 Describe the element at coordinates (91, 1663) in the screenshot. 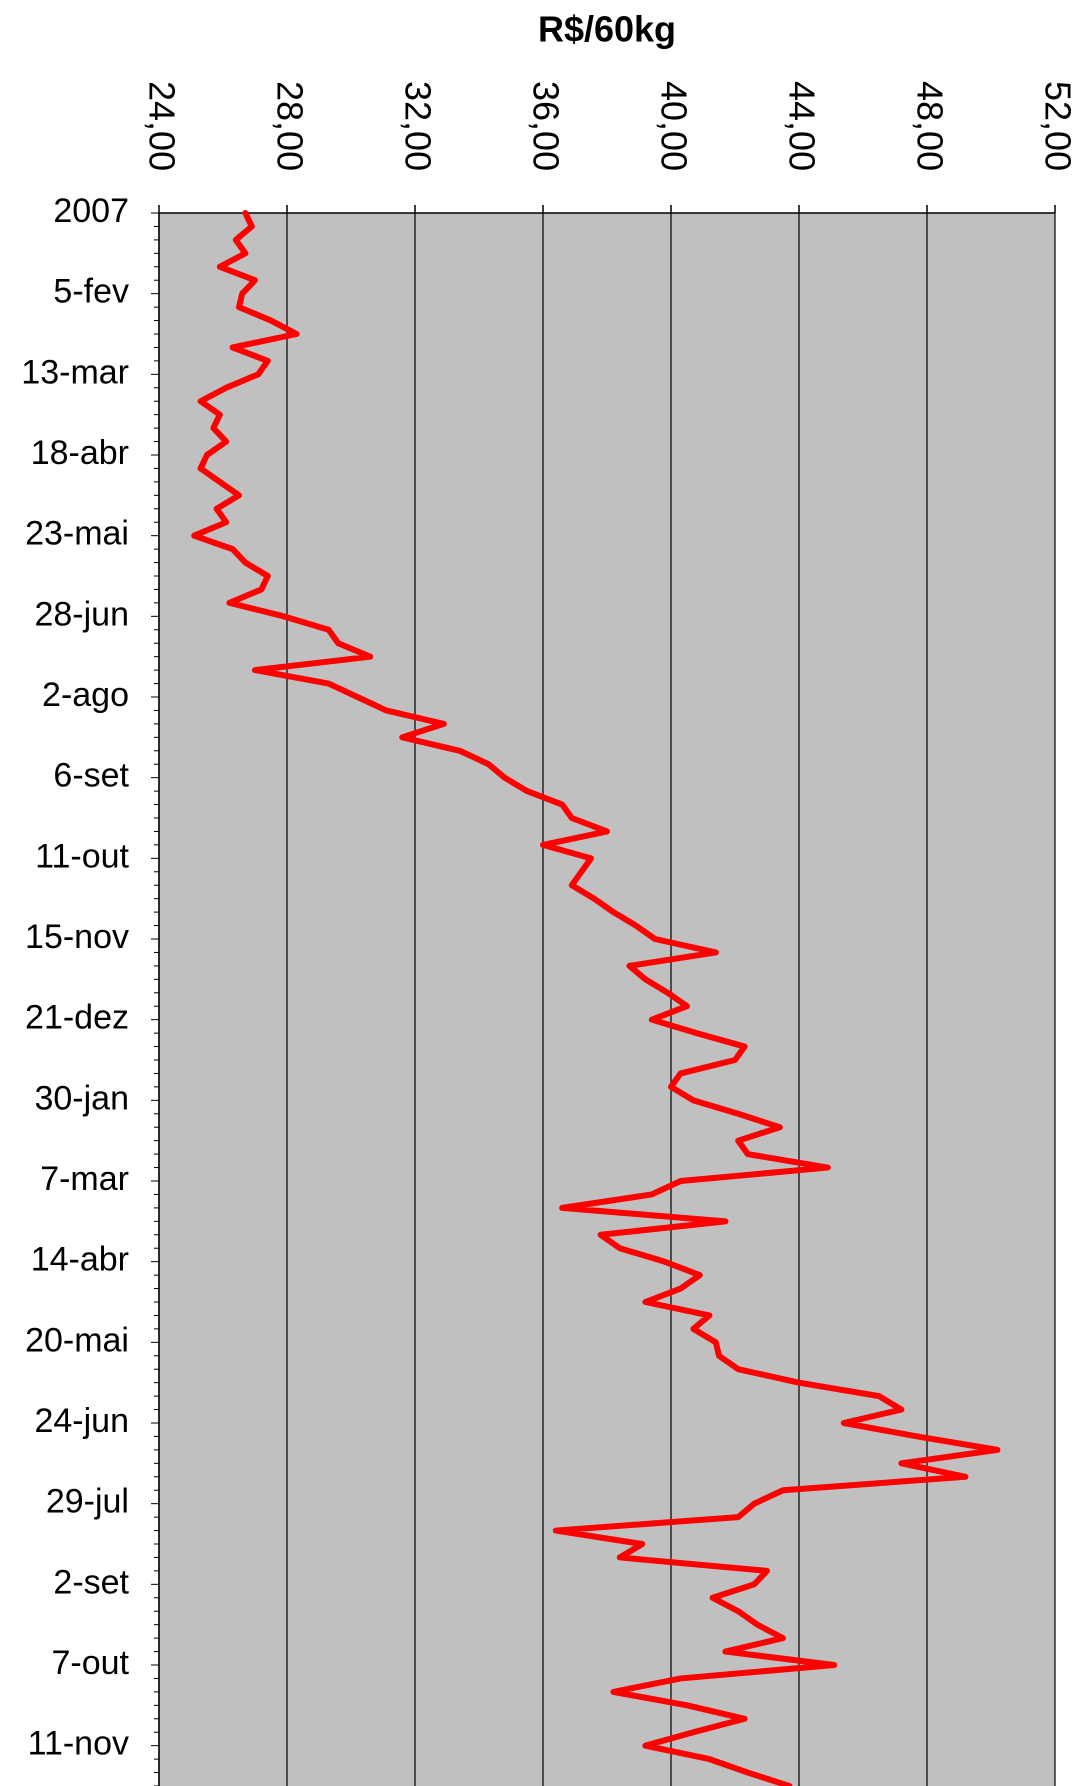

I see `y-tick-label: 7-out` at that location.